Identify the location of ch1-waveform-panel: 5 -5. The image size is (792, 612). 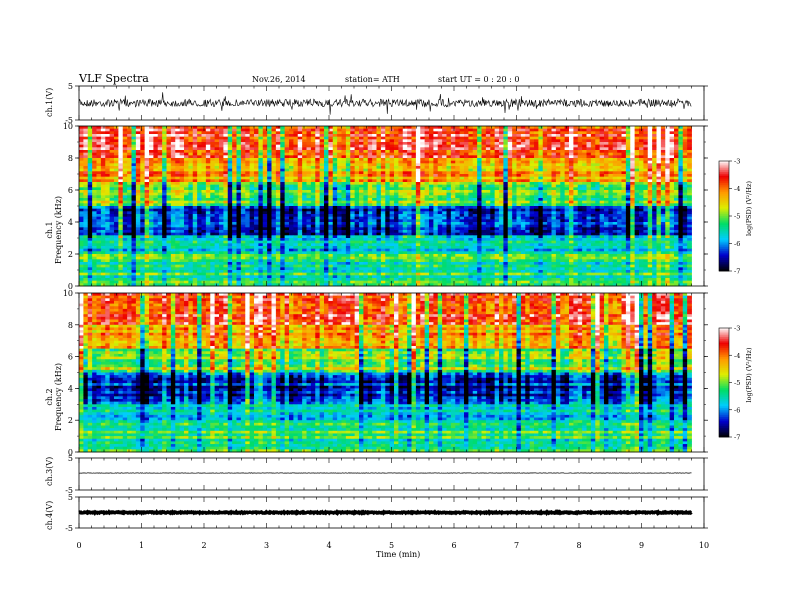
(386, 103).